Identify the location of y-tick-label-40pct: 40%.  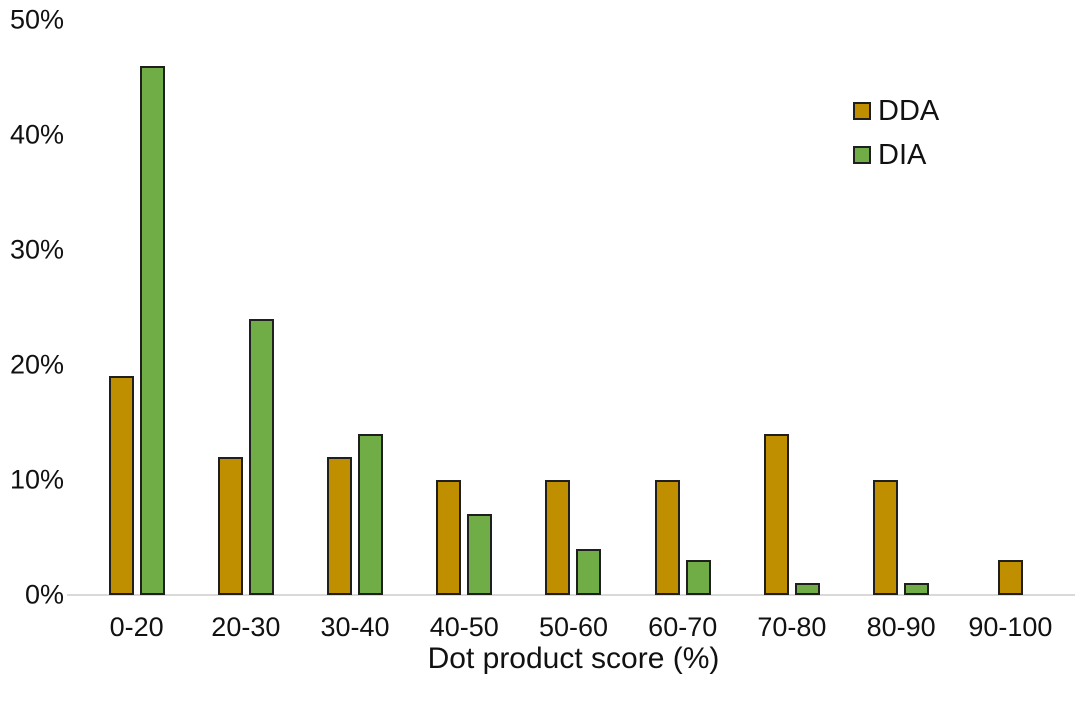
(36, 134).